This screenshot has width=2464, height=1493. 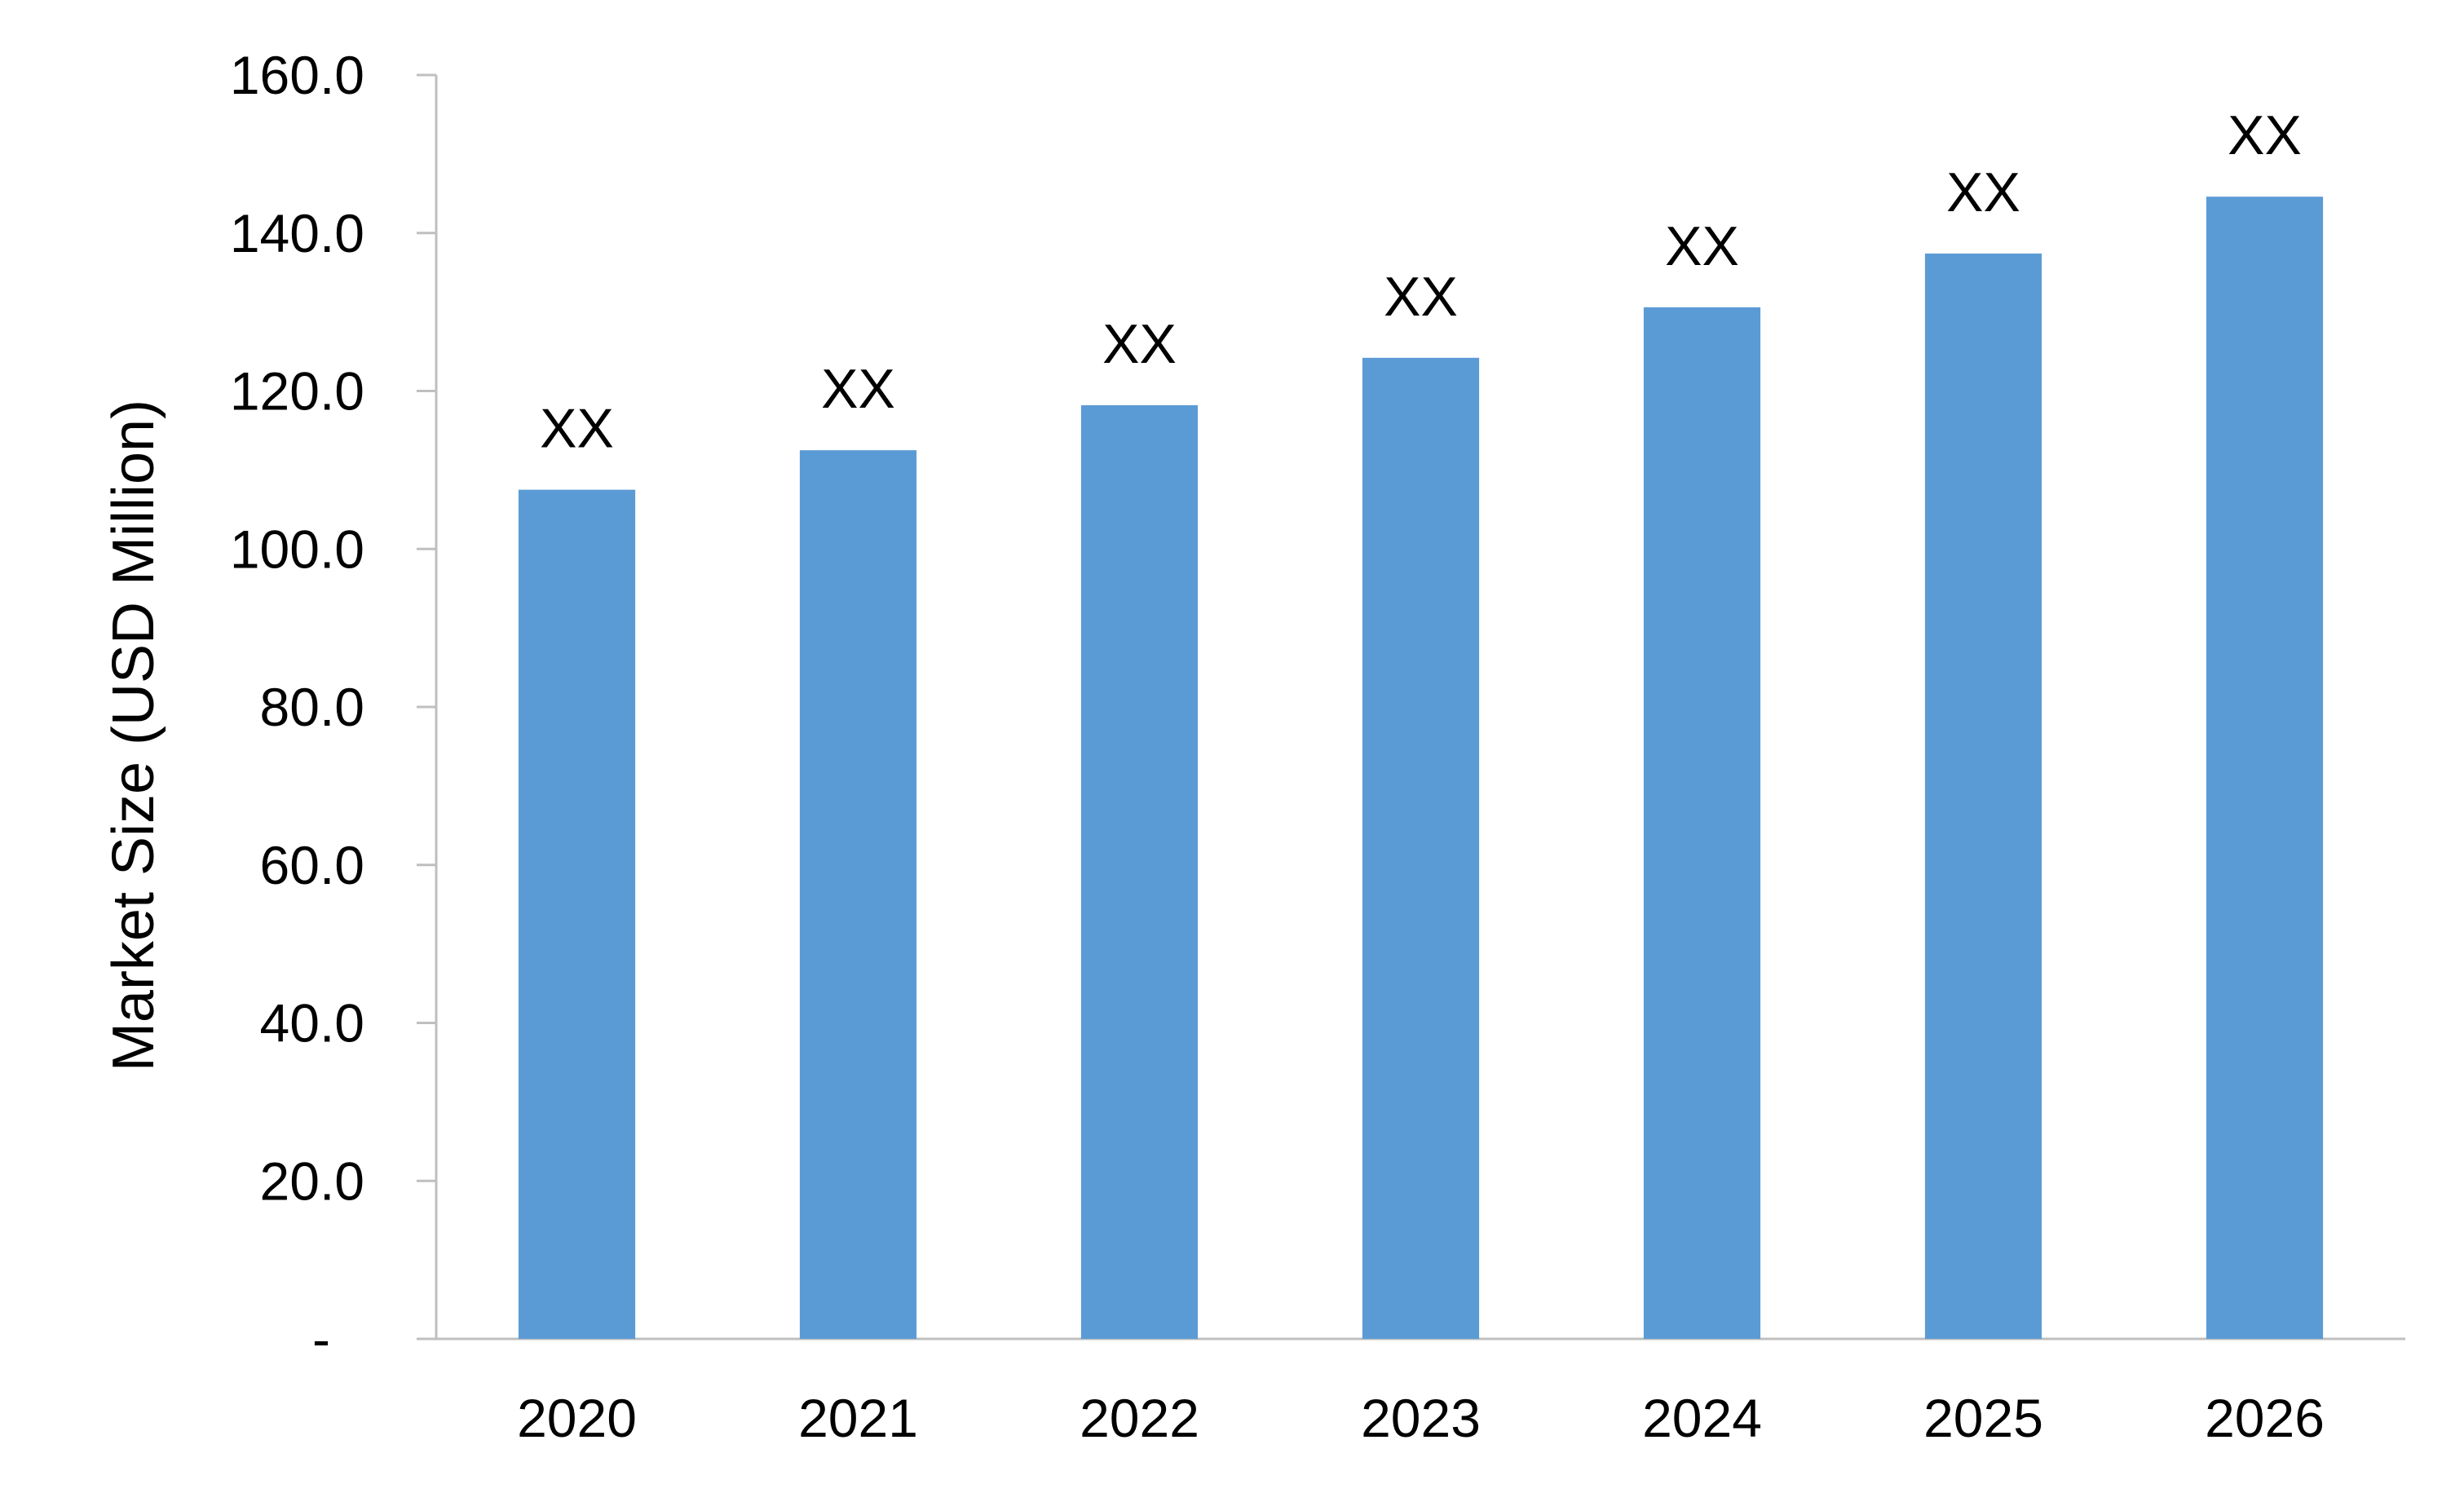 What do you see at coordinates (2265, 135) in the screenshot?
I see `data-label-2026: XX` at bounding box center [2265, 135].